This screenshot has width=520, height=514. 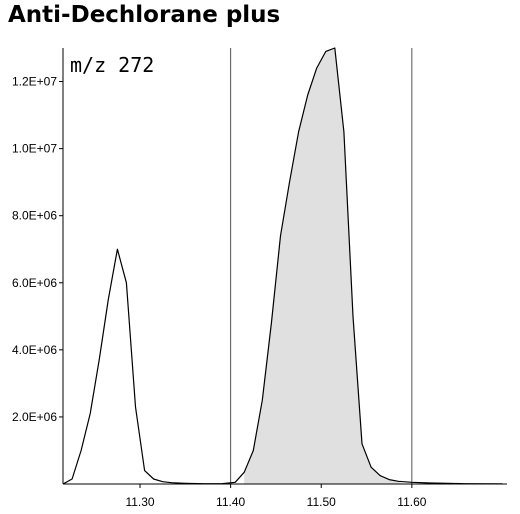 What do you see at coordinates (34, 216) in the screenshot?
I see `y-tick-label: 8.0E+06` at bounding box center [34, 216].